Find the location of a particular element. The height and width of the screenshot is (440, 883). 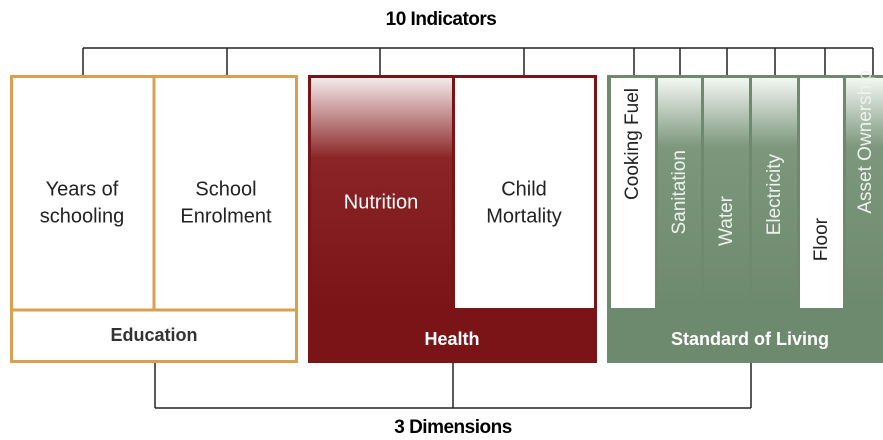

indicator: schooling is located at coordinates (82, 216).